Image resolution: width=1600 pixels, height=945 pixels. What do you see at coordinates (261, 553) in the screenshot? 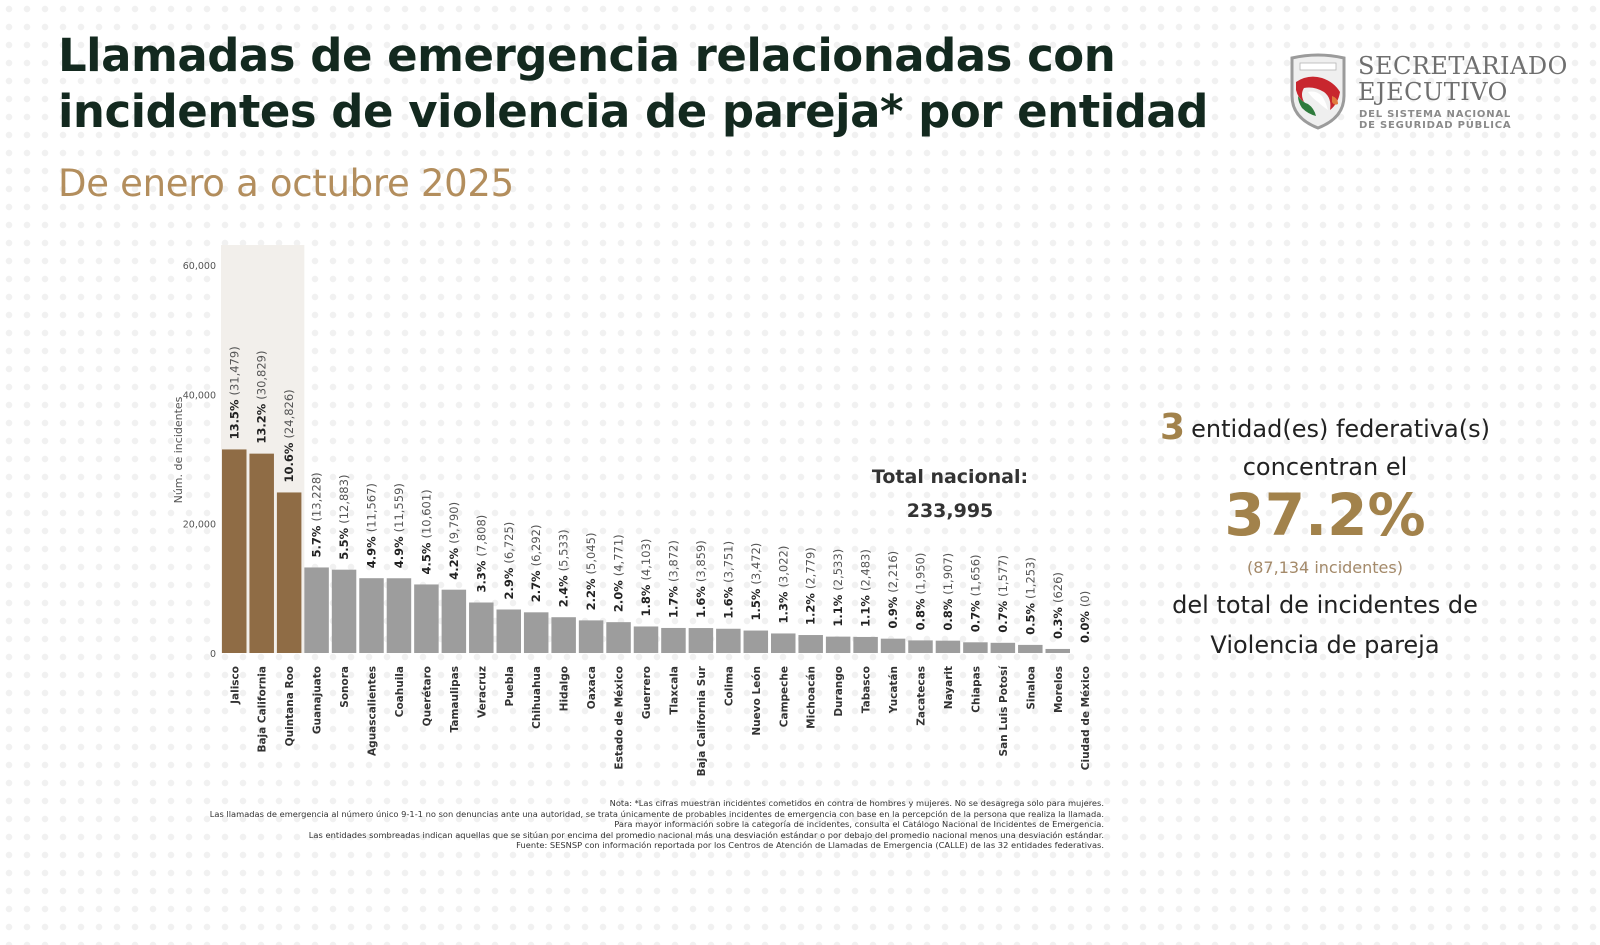
I see `bar-baja-california` at bounding box center [261, 553].